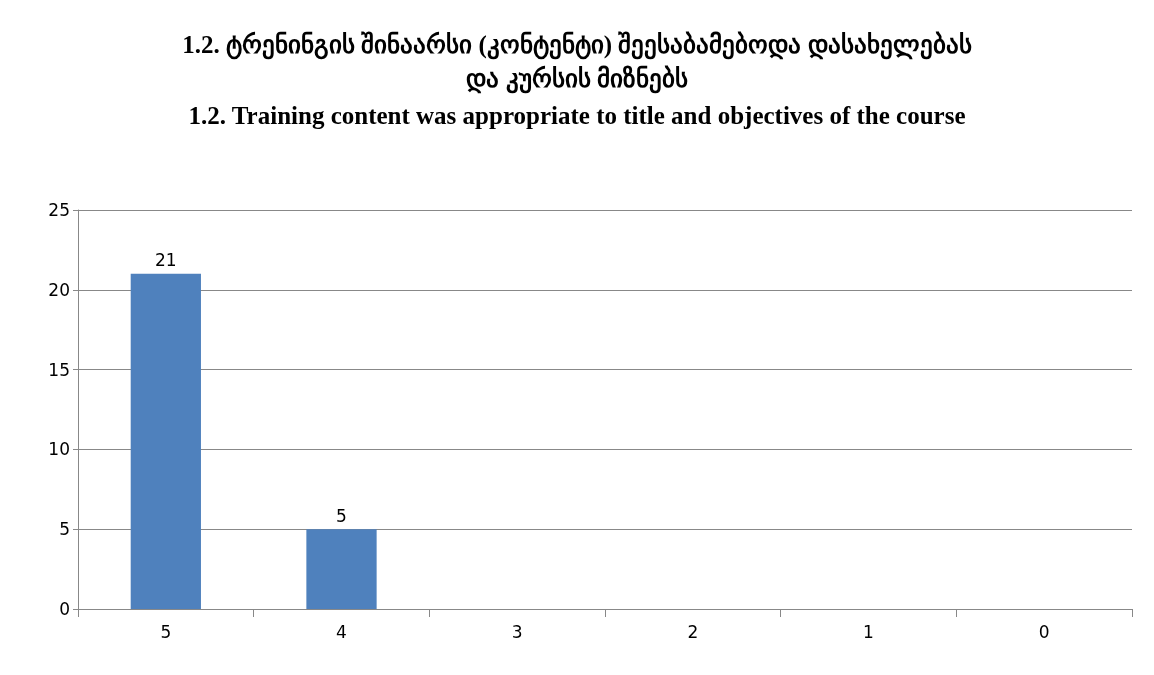 This screenshot has width=1154, height=675. Describe the element at coordinates (693, 631) in the screenshot. I see `x-tick-label: 2` at that location.